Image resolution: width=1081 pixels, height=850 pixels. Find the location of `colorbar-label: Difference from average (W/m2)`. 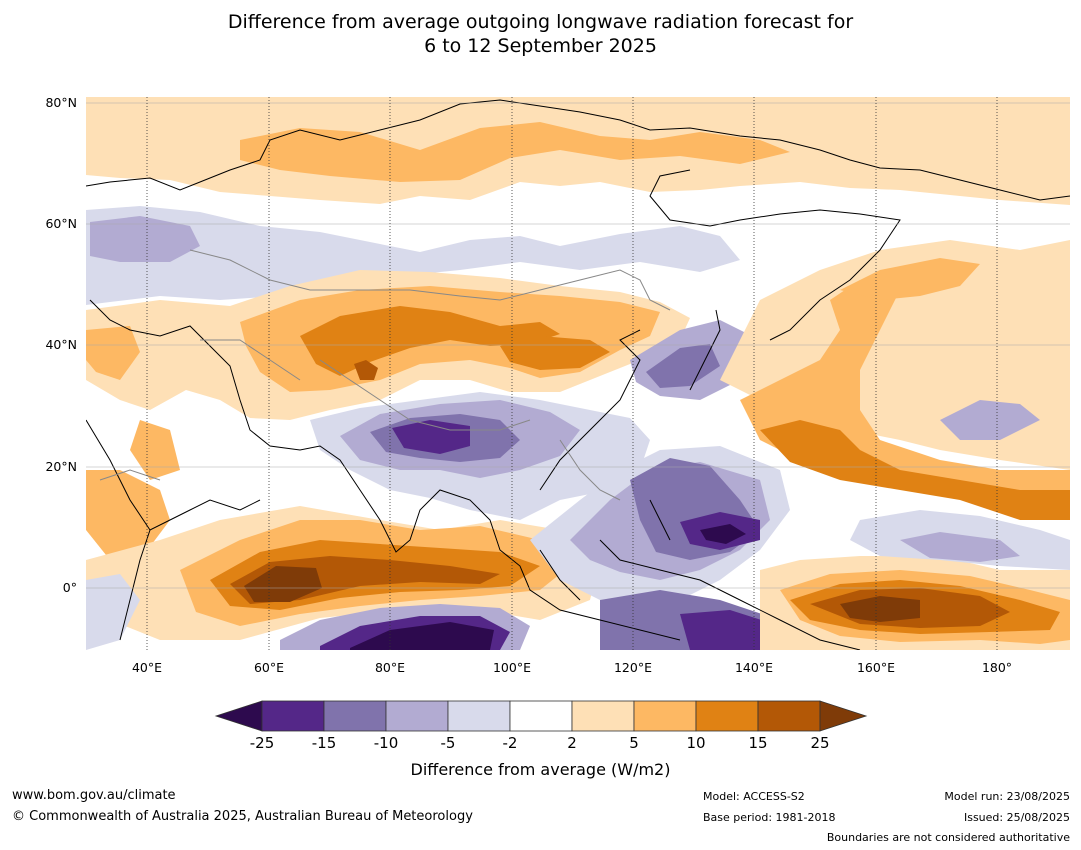

colorbar-label: Difference from average (W/m2) is located at coordinates (540, 769).